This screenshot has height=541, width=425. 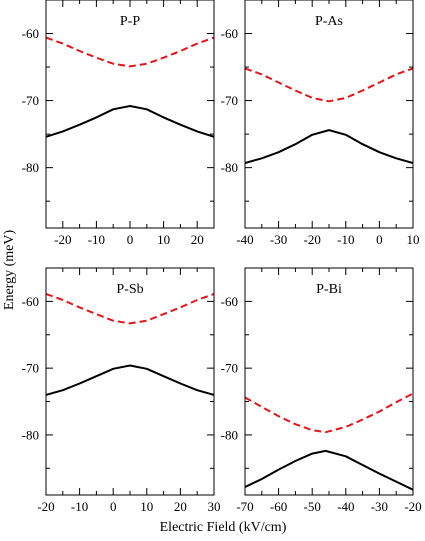 What do you see at coordinates (214, 506) in the screenshot?
I see `x-tick-label: 30` at bounding box center [214, 506].